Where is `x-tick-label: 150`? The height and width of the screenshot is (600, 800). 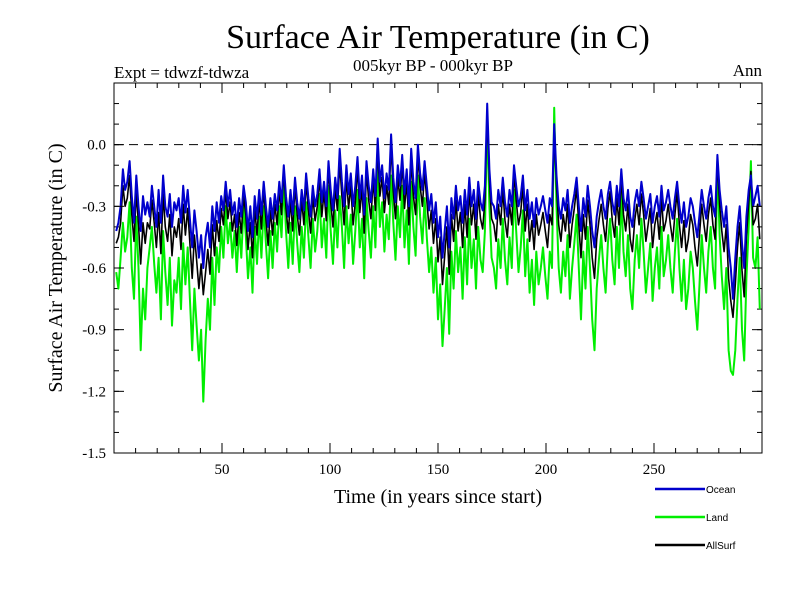
x-tick-label: 150 is located at coordinates (438, 470).